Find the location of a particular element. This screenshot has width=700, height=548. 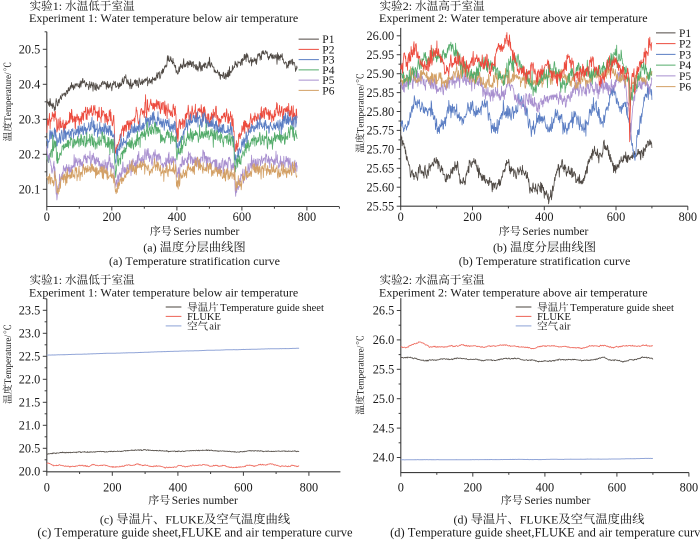

svg-text: 22.0 is located at coordinates (30, 380).